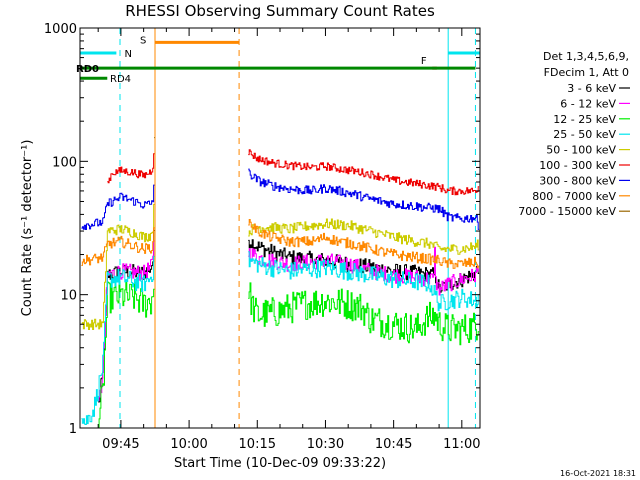  I want to click on legend-label-4: 50 - 100 keV, so click(581, 150).